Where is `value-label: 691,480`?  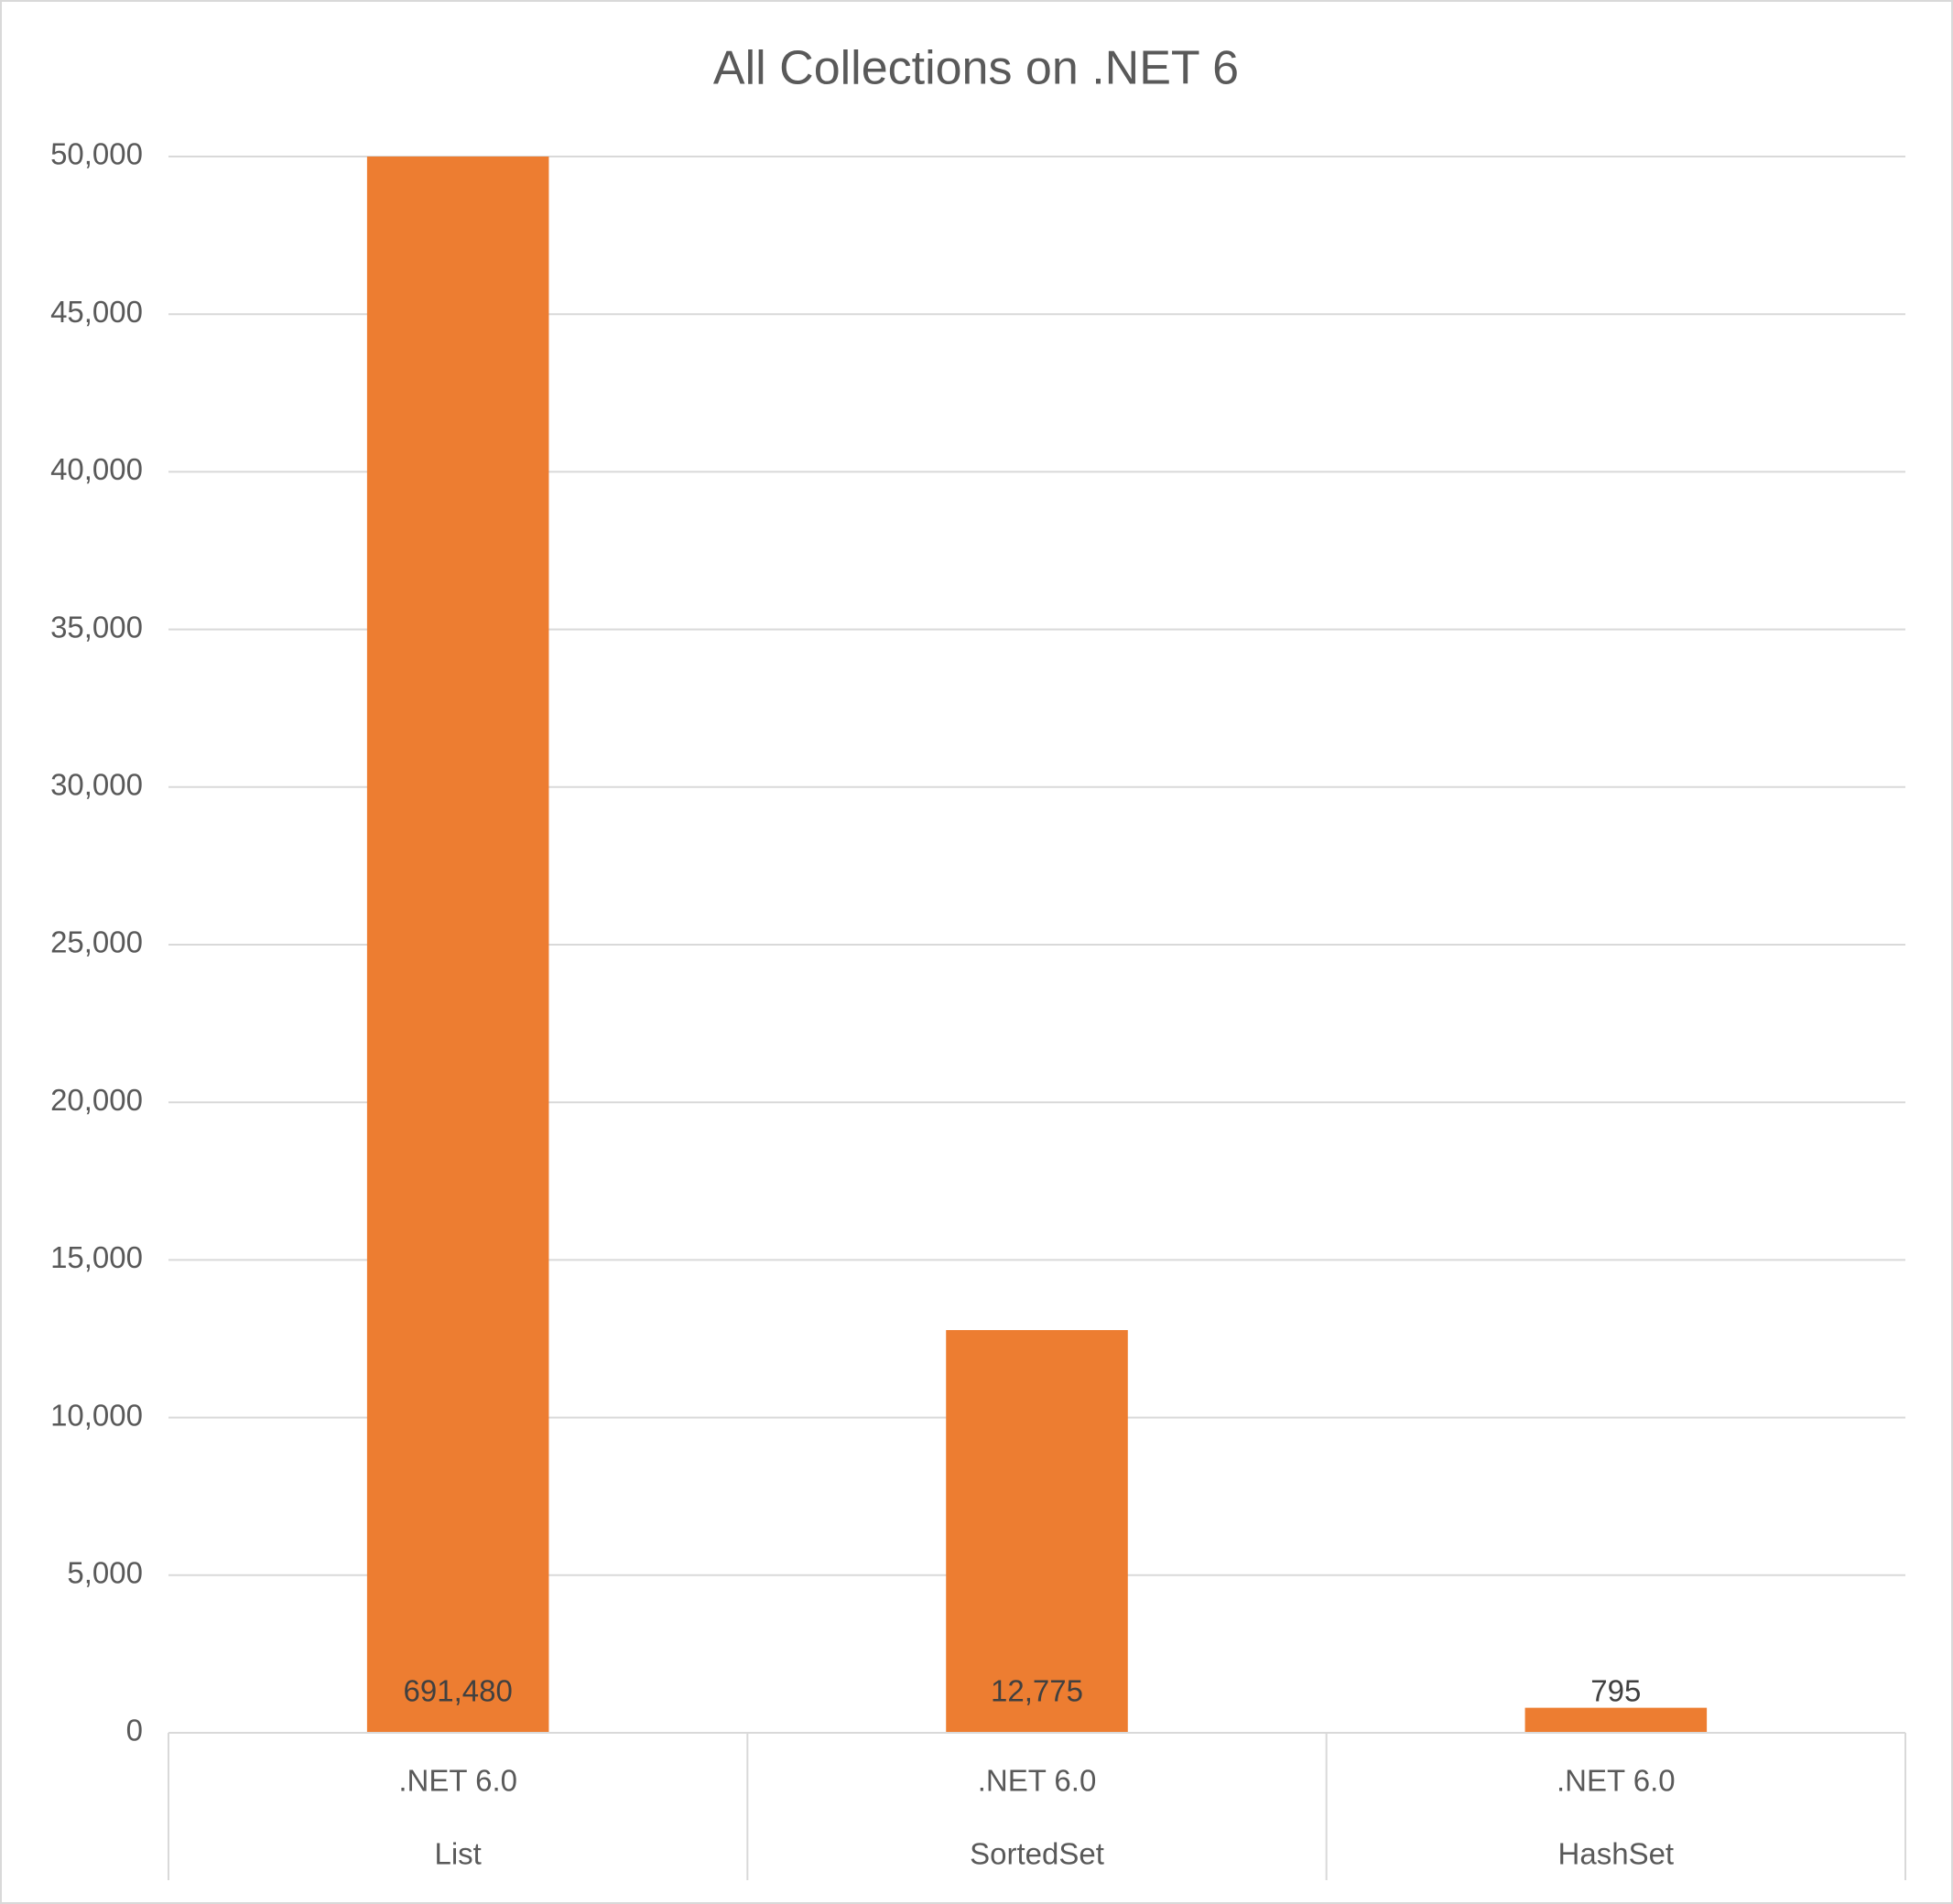
value-label: 691,480 is located at coordinates (458, 1691).